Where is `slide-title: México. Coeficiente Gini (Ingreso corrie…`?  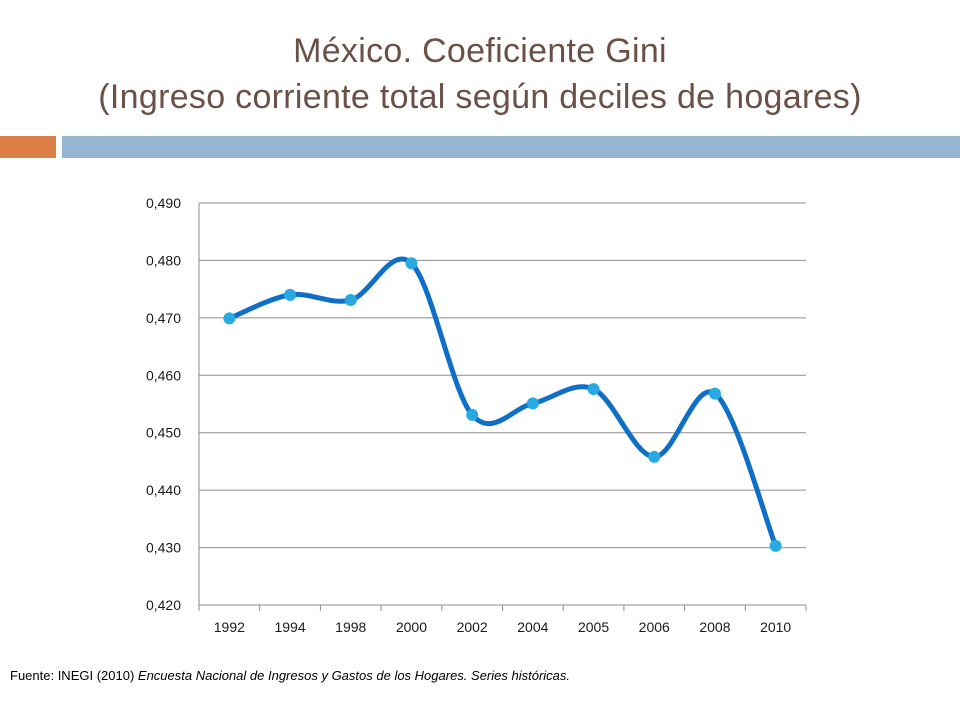 slide-title: México. Coeficiente Gini (Ingreso corrie… is located at coordinates (480, 74).